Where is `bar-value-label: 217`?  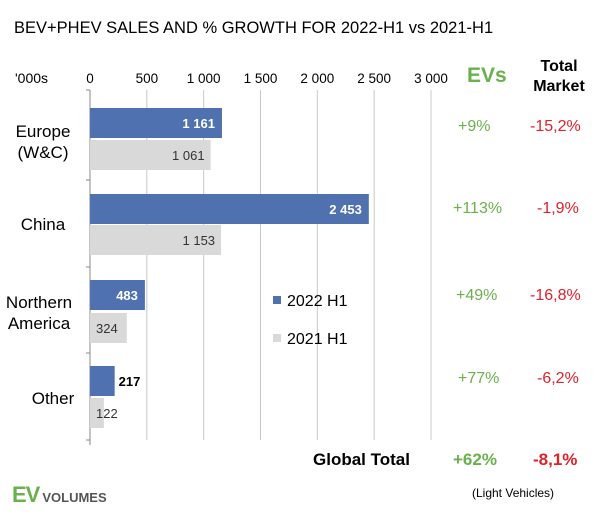
bar-value-label: 217 is located at coordinates (130, 381).